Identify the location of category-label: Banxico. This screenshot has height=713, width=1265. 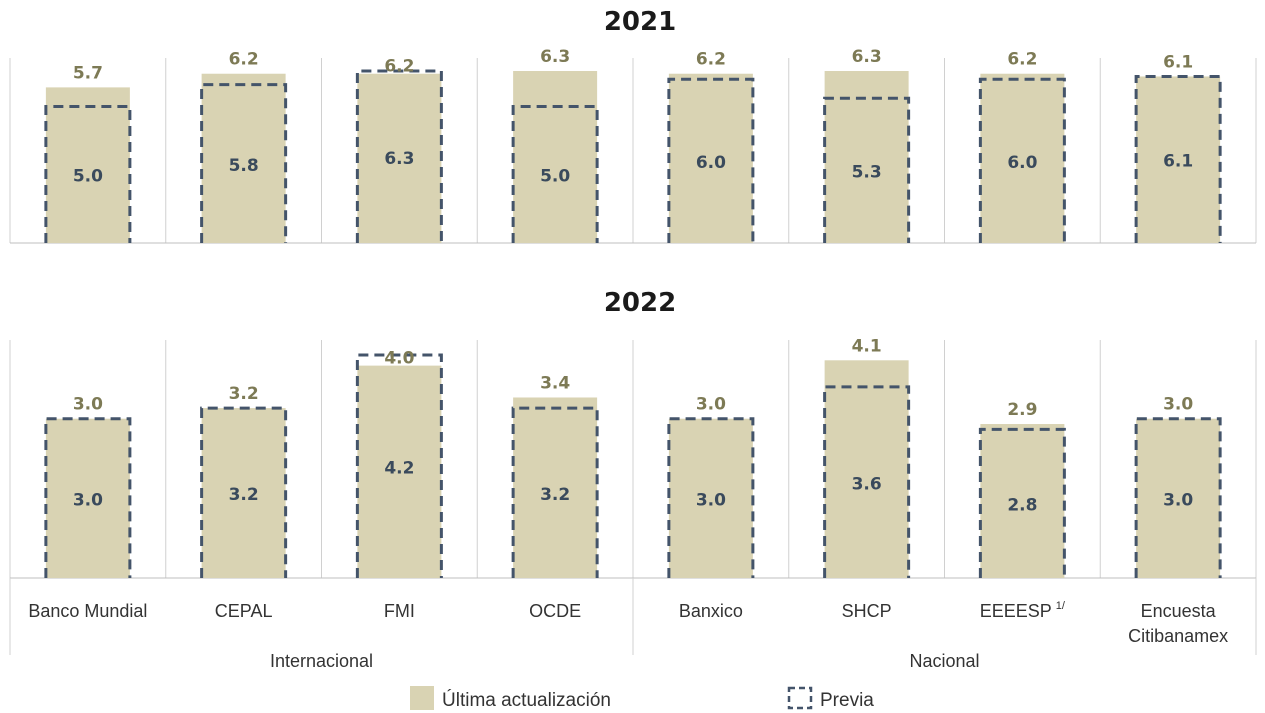
(711, 611).